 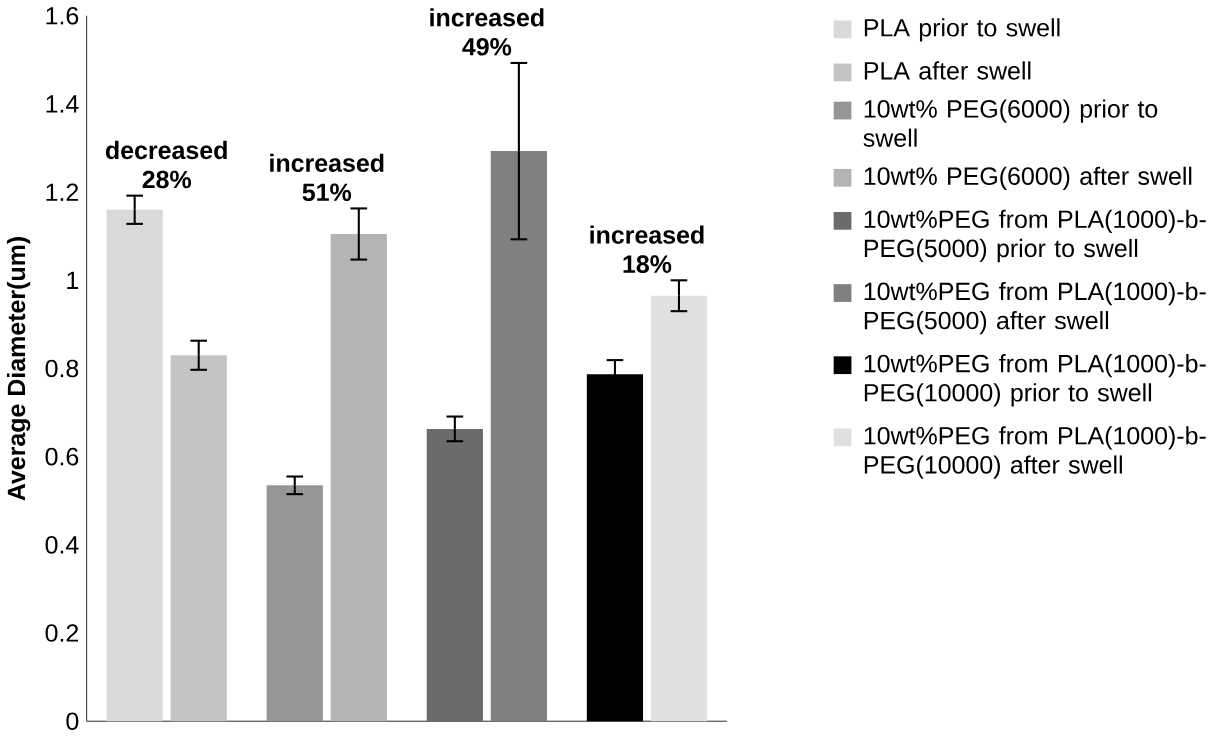 I want to click on annotation: increased 18%, so click(x=647, y=249).